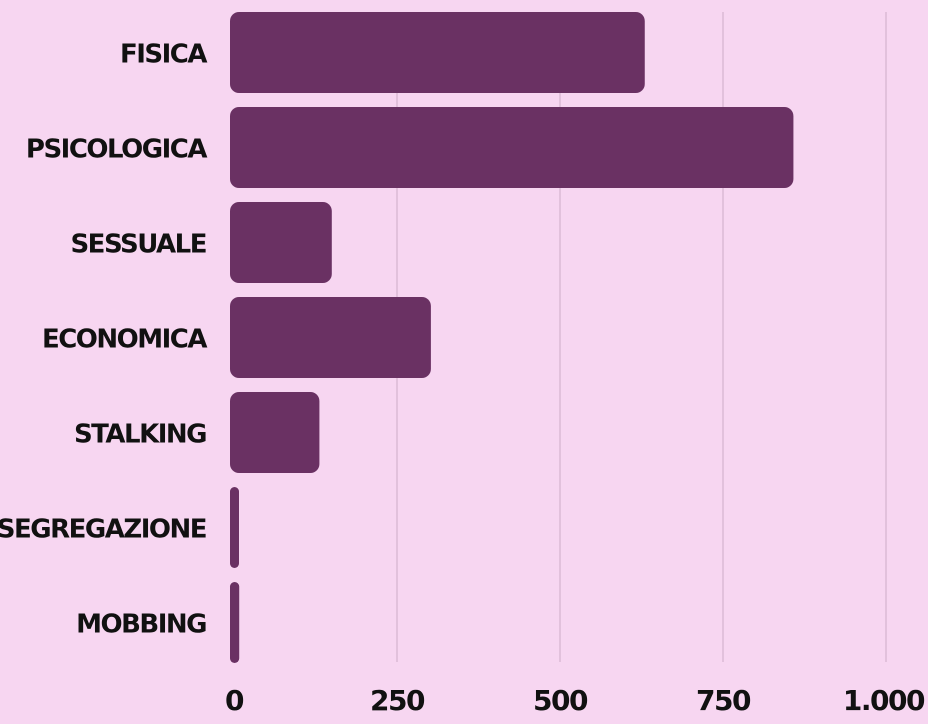  Describe the element at coordinates (140, 435) in the screenshot. I see `category-label-stalking: STALKING` at that location.